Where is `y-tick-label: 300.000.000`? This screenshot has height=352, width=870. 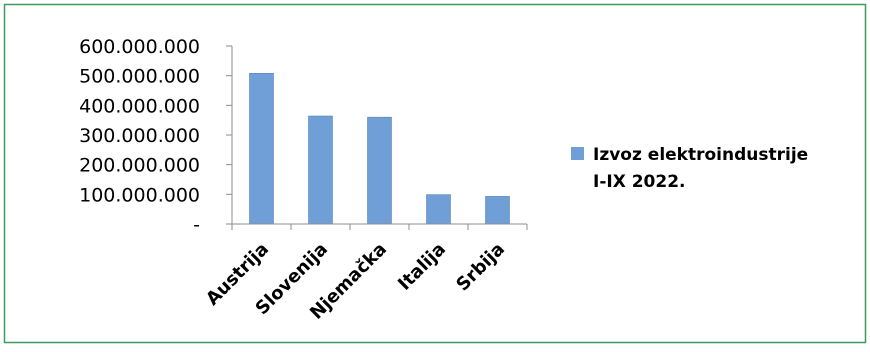 y-tick-label: 300.000.000 is located at coordinates (139, 136).